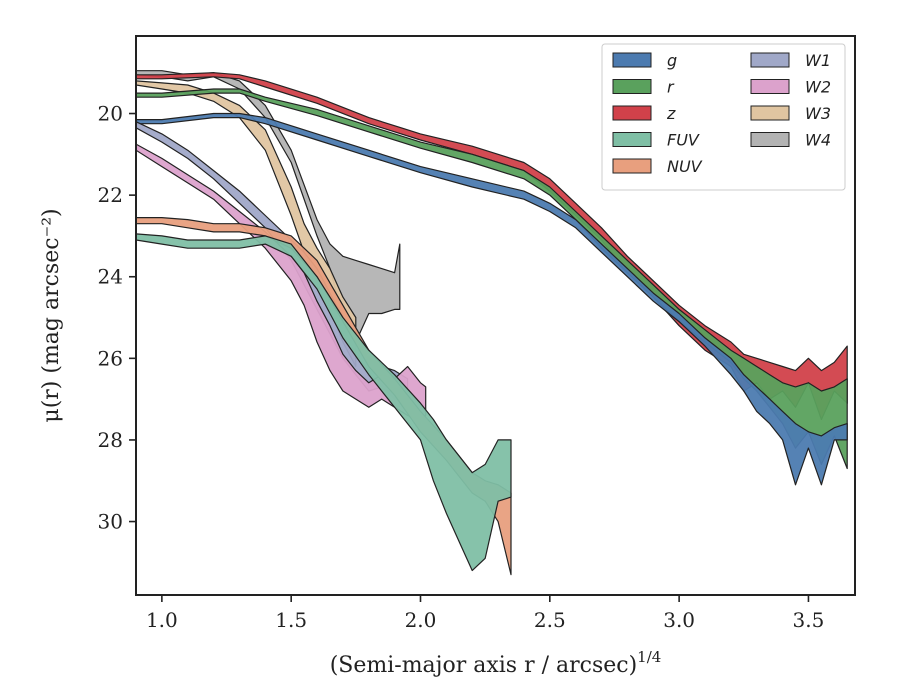 The image size is (900, 700). What do you see at coordinates (268, 206) in the screenshot?
I see `band-w4` at bounding box center [268, 206].